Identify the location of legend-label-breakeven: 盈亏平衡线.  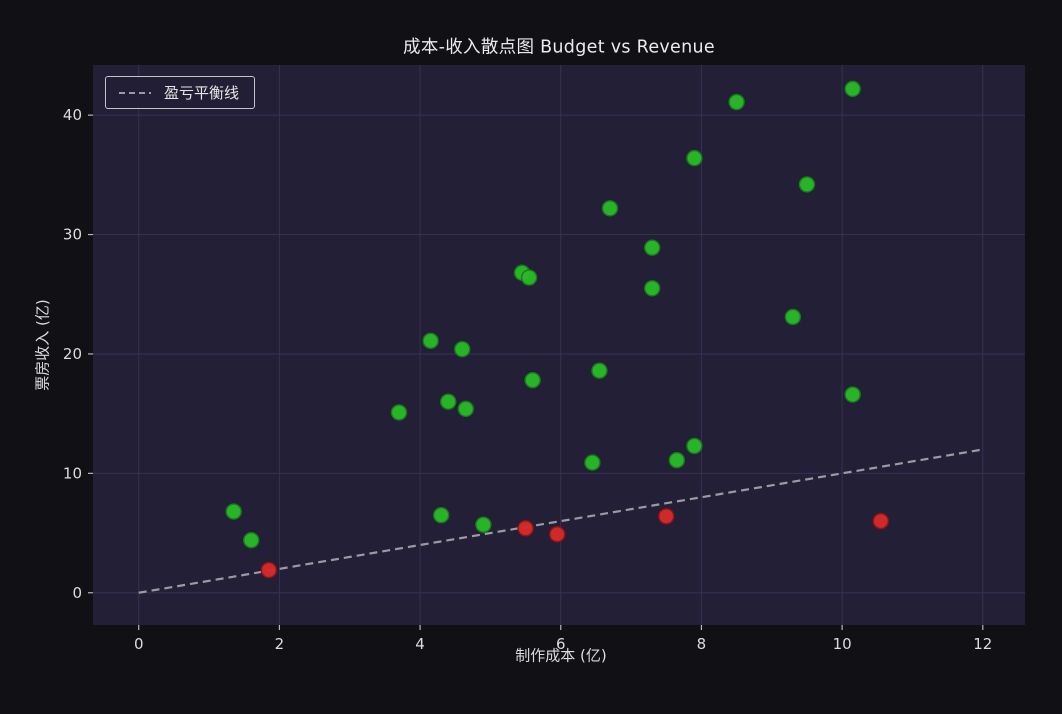
(202, 93).